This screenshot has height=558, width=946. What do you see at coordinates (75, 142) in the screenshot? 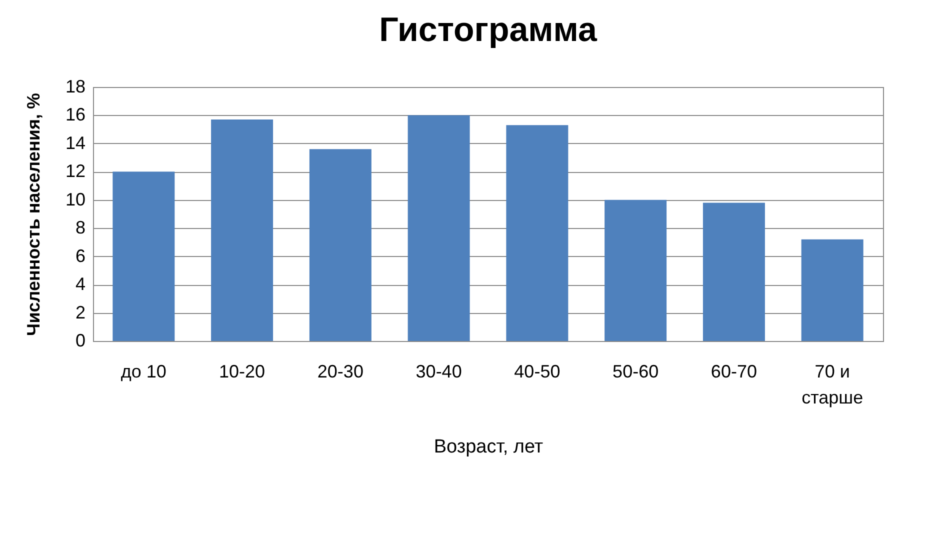
I see `y-tick-label: 14` at bounding box center [75, 142].